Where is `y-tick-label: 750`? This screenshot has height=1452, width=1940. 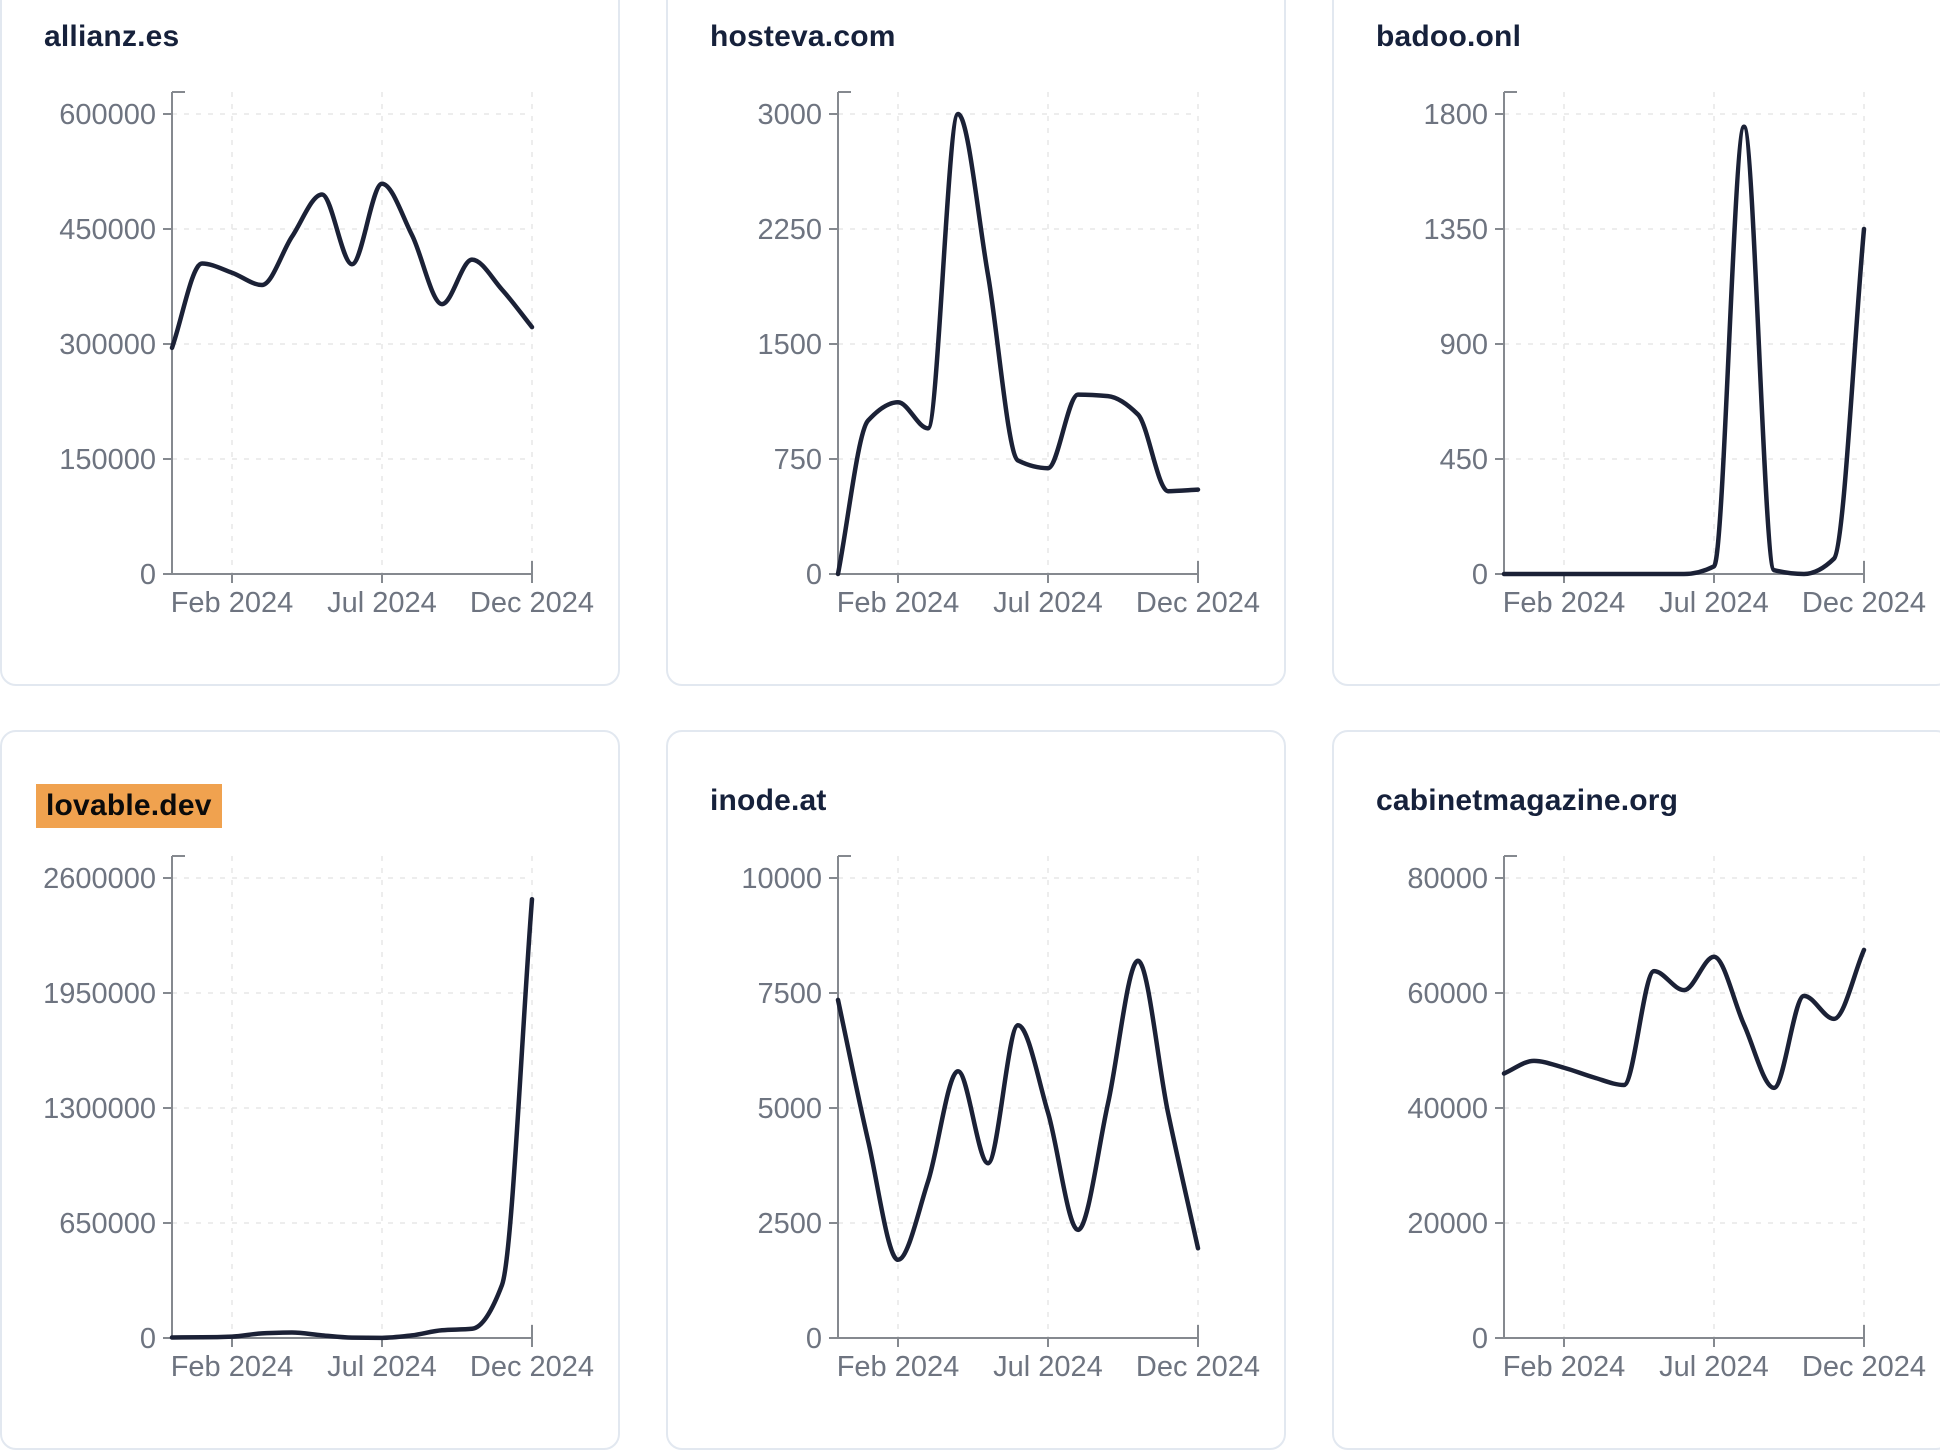
y-tick-label: 750 is located at coordinates (798, 460).